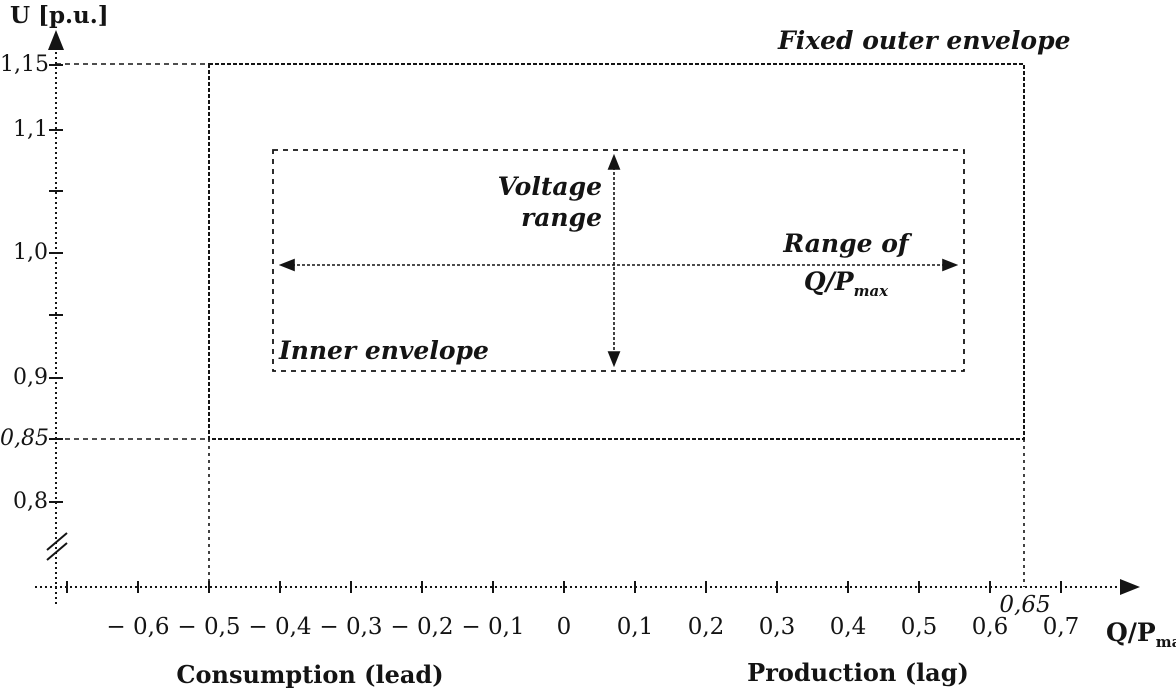 This screenshot has height=688, width=1176. I want to click on qp-range-label-sub: max, so click(871, 291).